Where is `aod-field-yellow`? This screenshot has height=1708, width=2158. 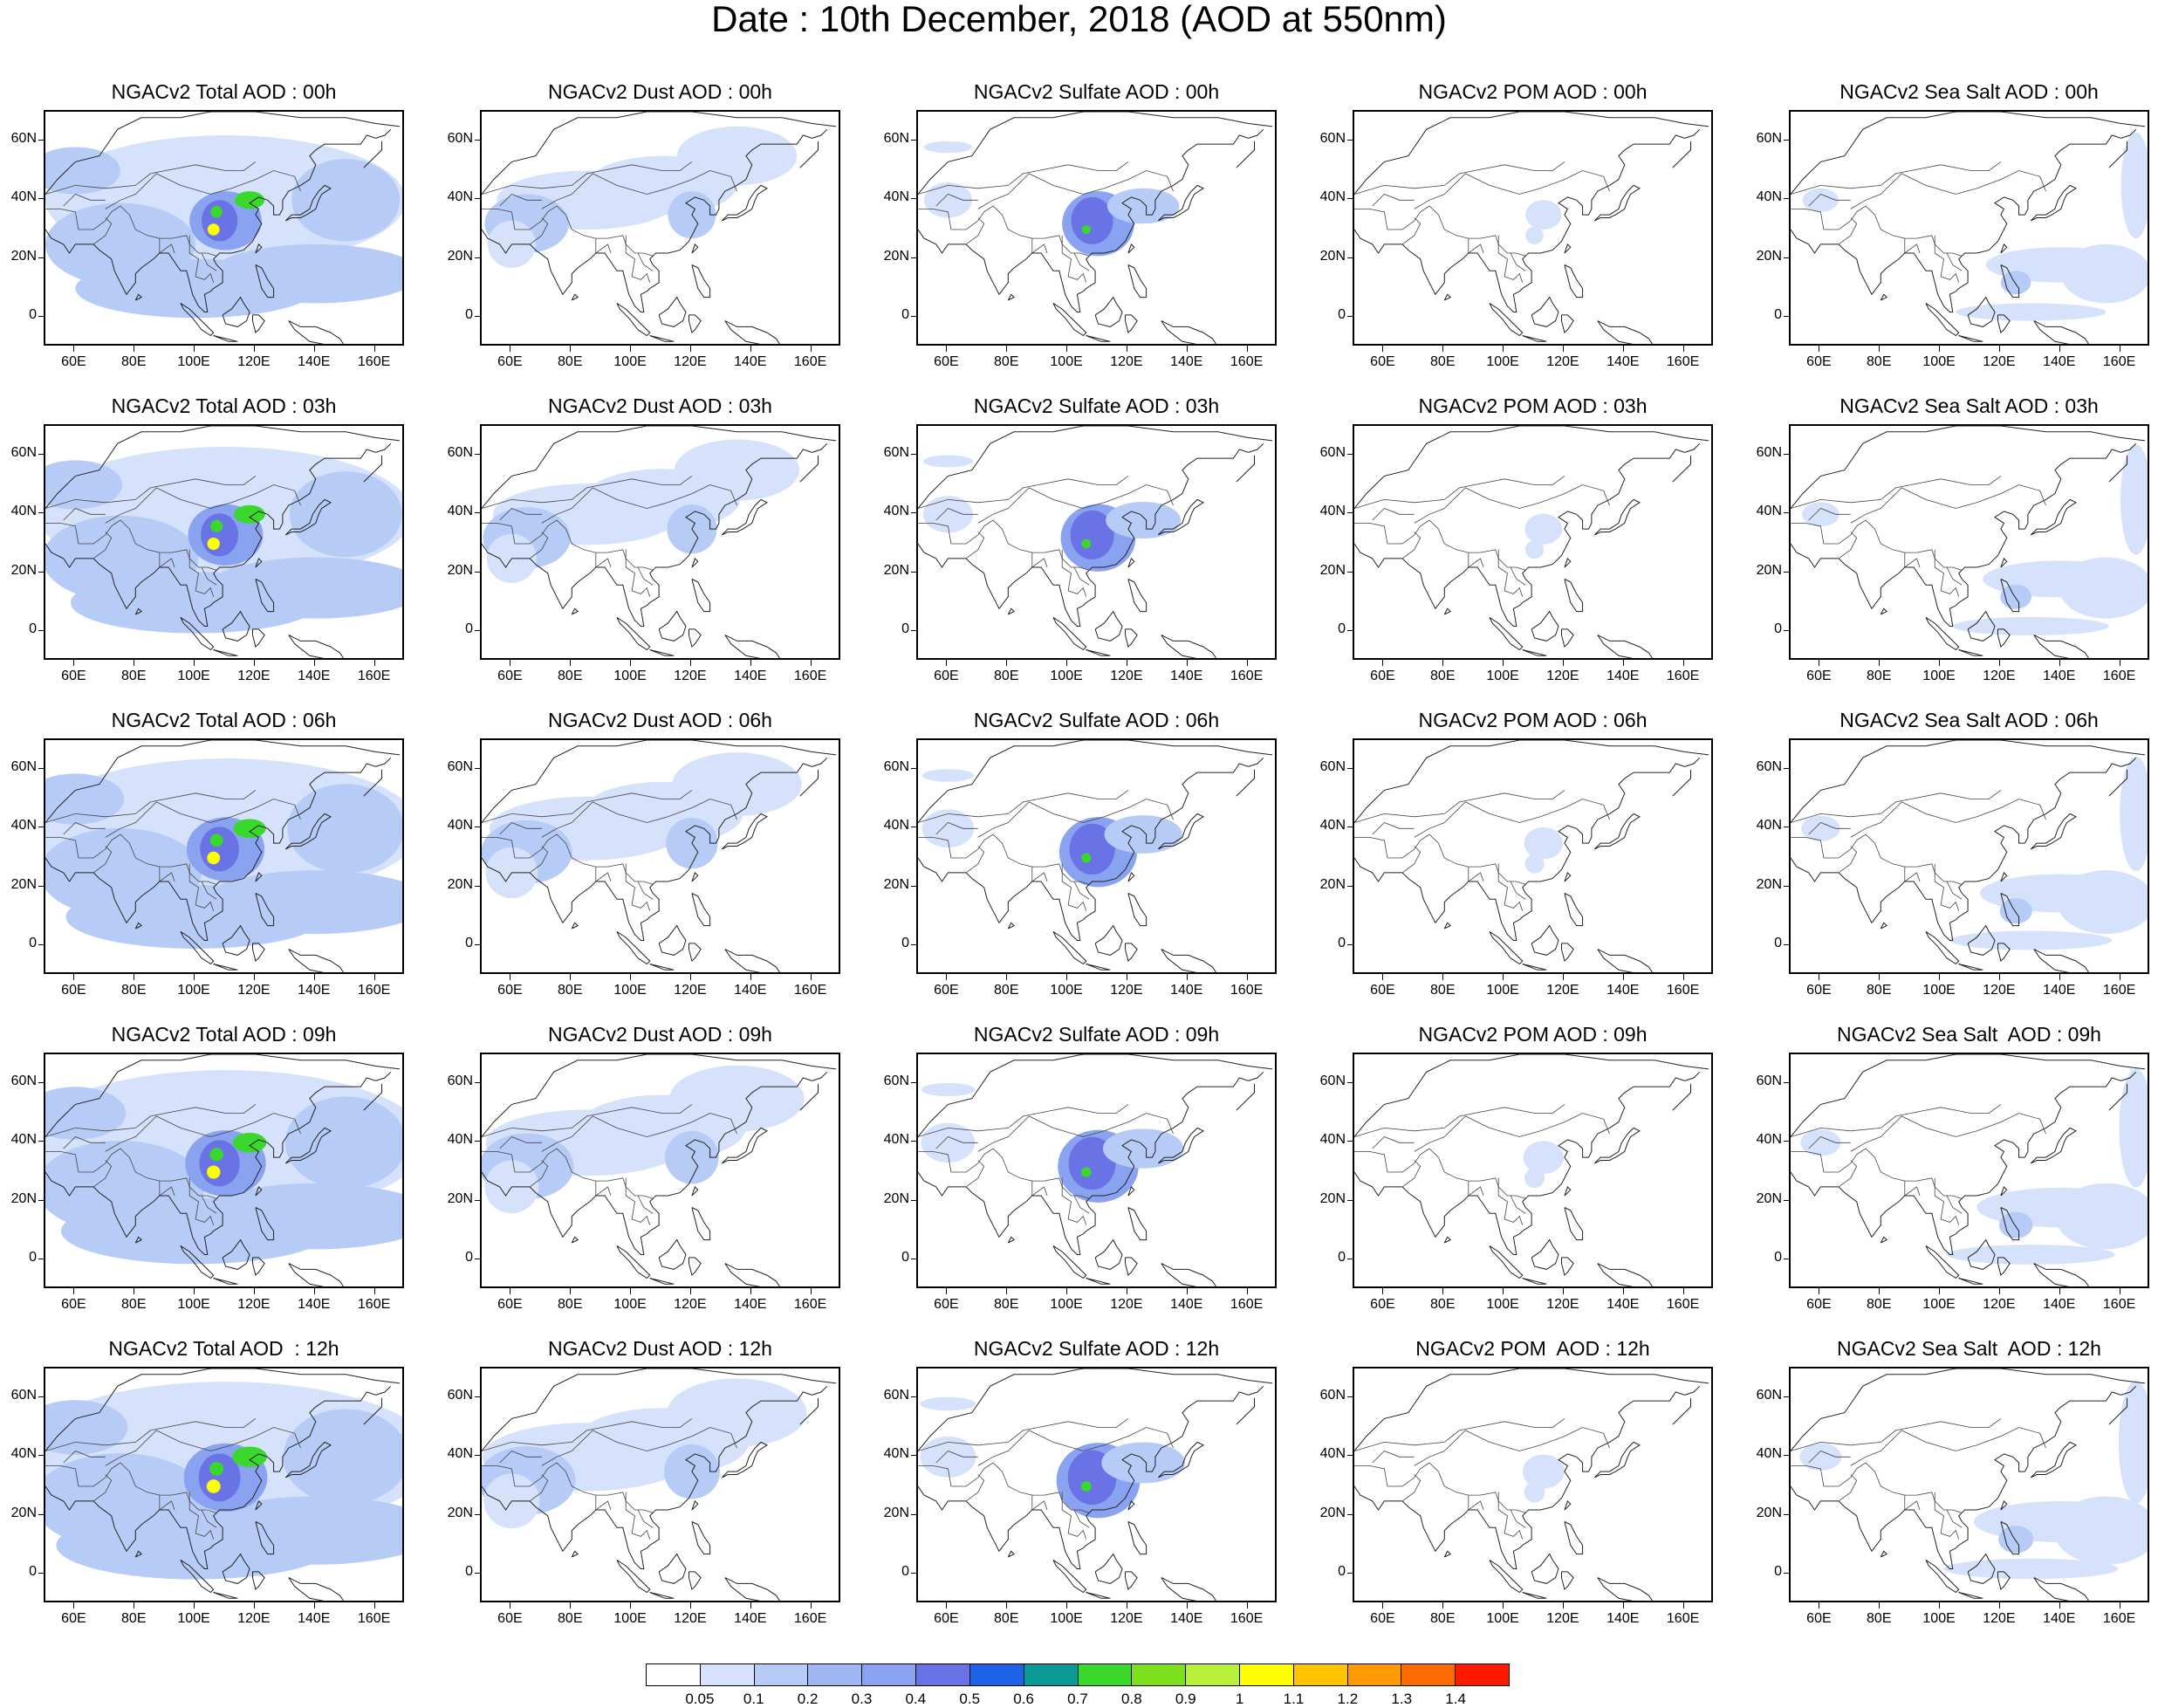 aod-field-yellow is located at coordinates (213, 544).